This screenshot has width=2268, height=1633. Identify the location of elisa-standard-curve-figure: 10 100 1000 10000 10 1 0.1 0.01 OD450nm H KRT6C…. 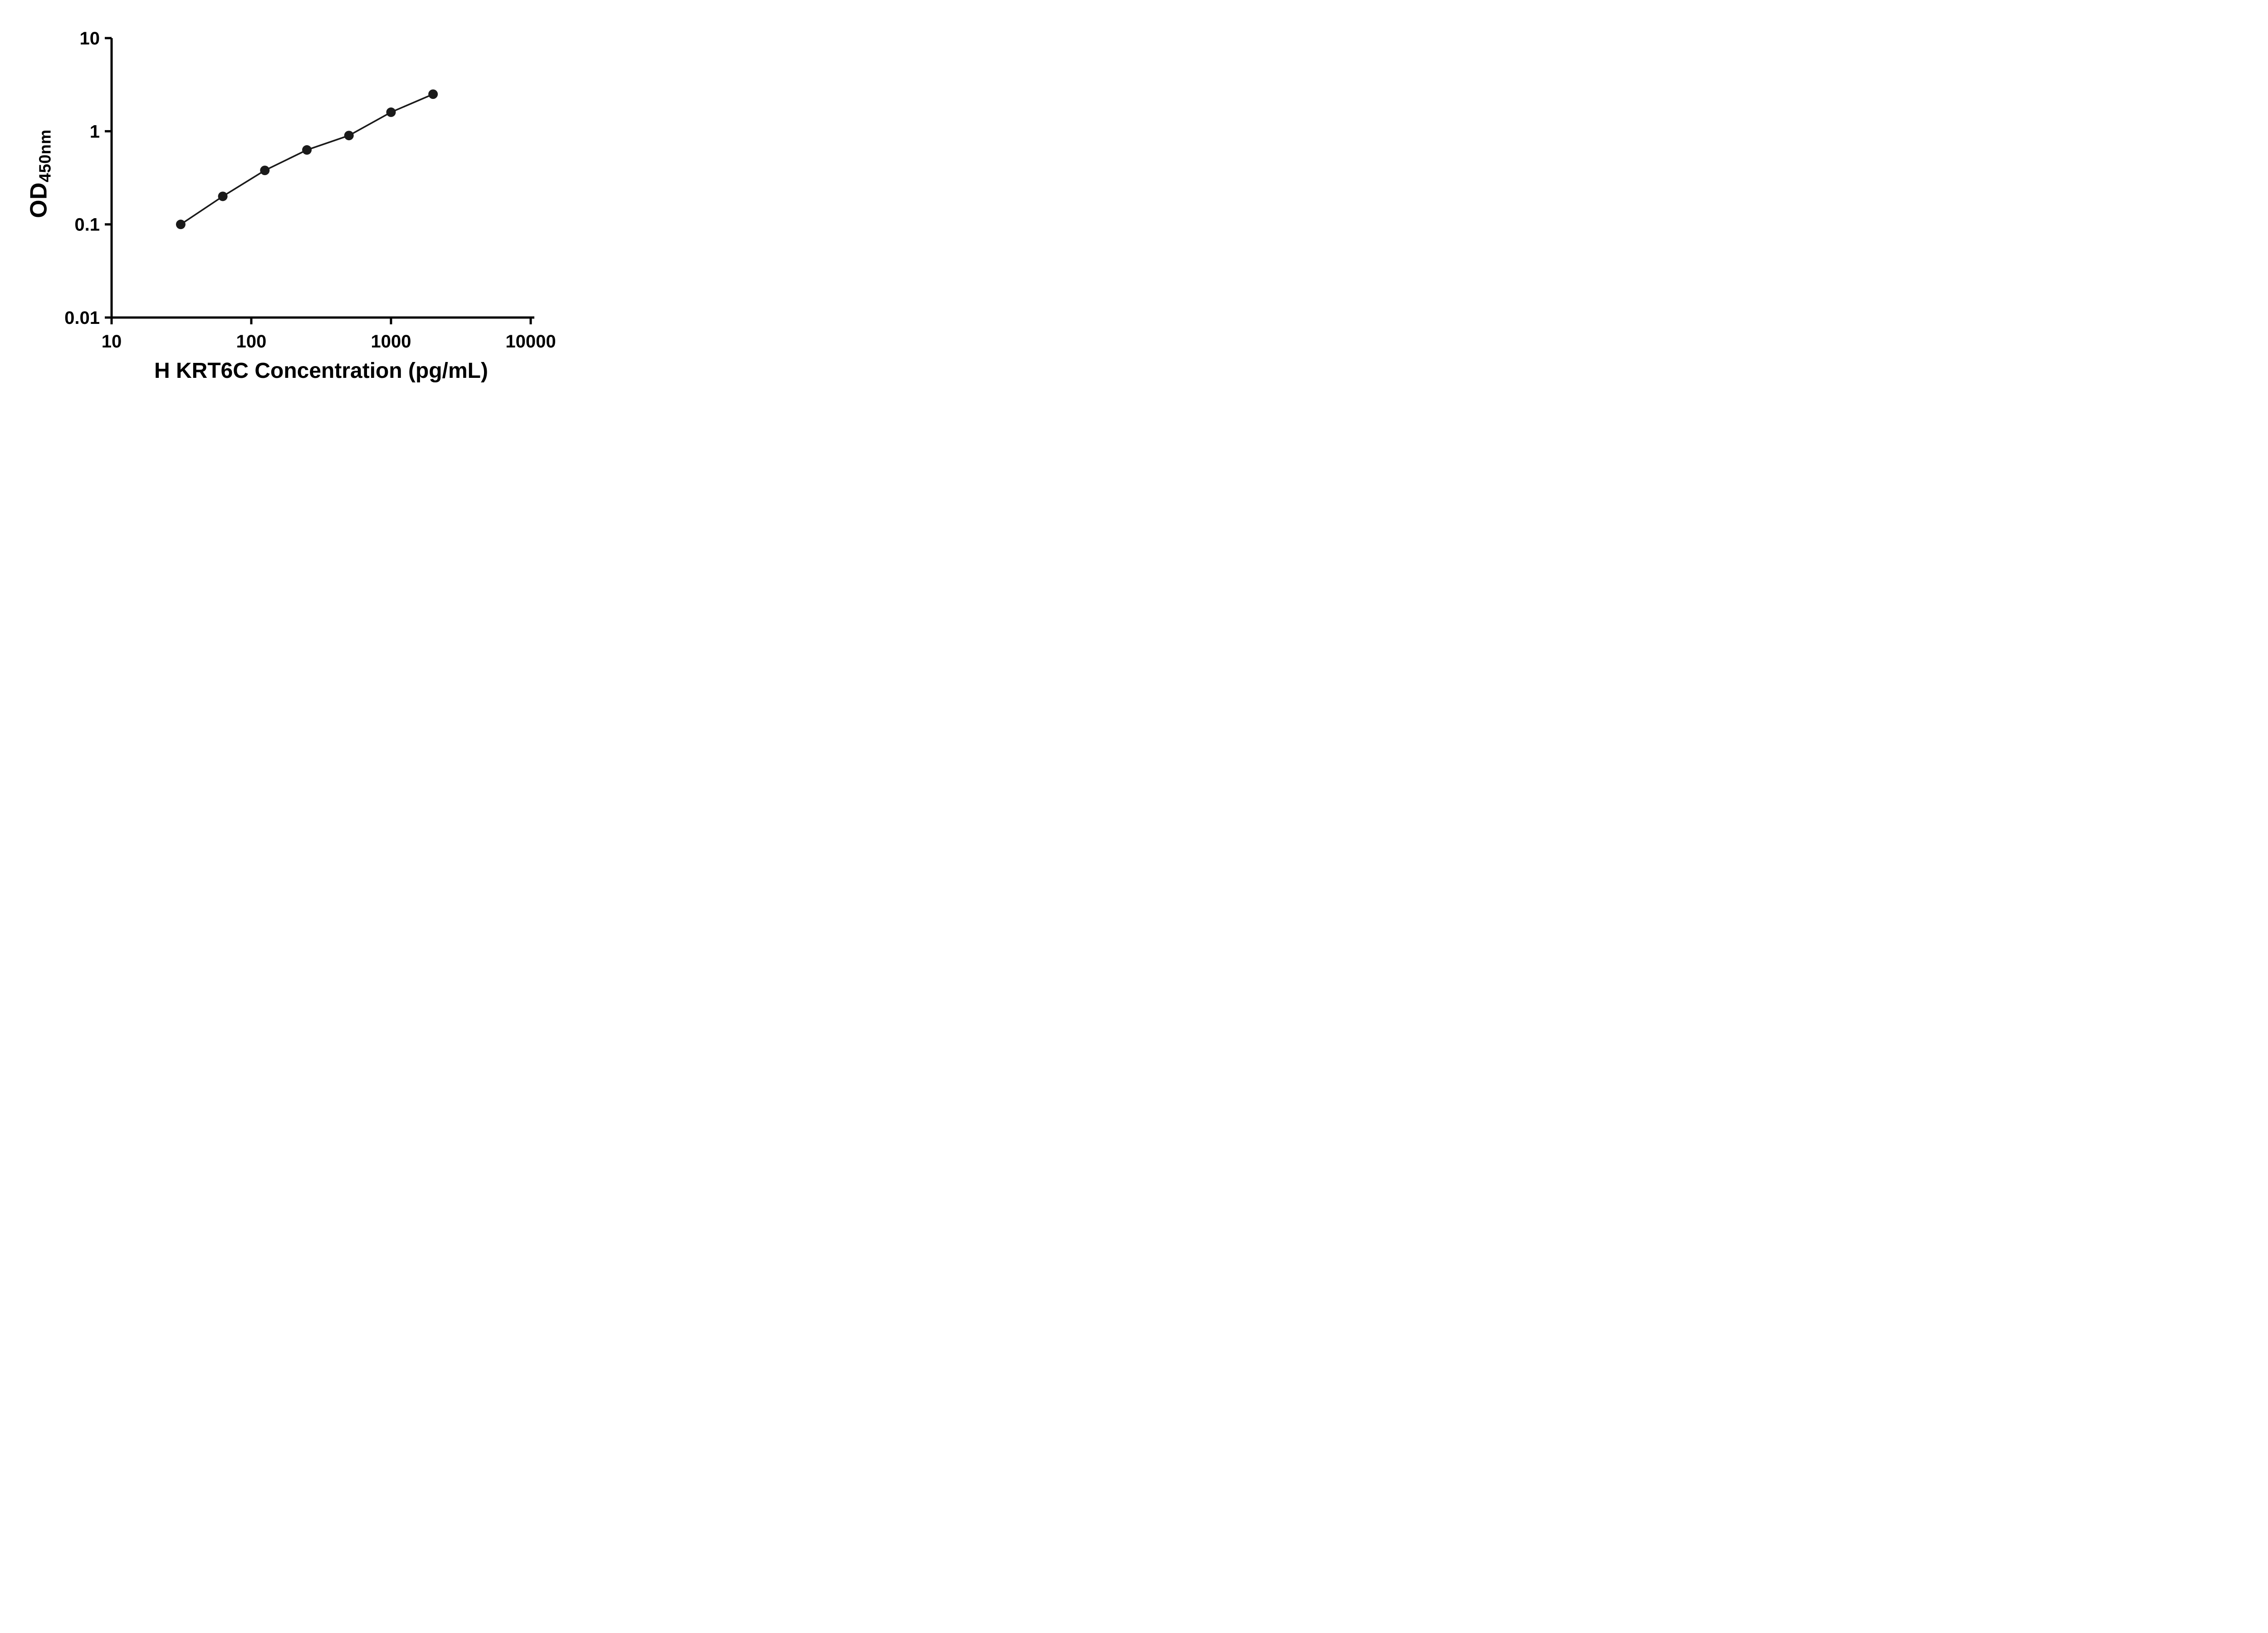
(291, 204).